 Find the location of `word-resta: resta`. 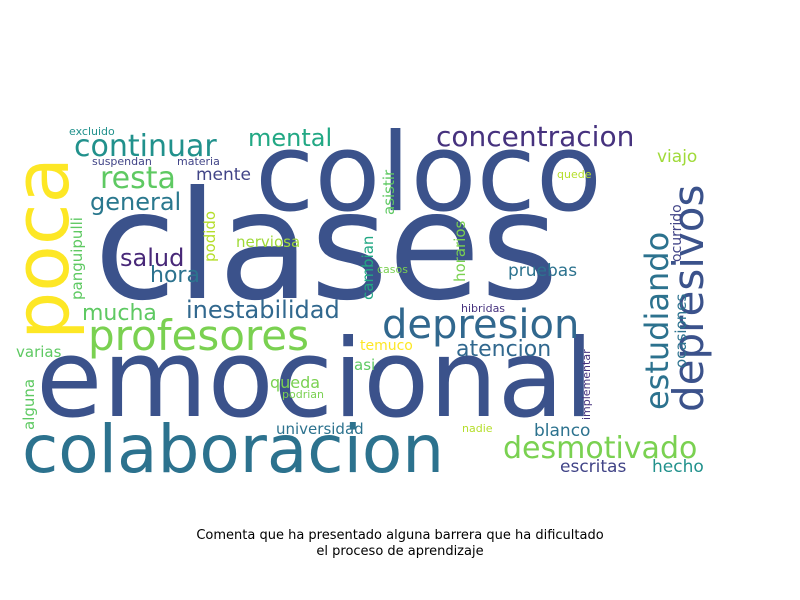

word-resta: resta is located at coordinates (138, 178).